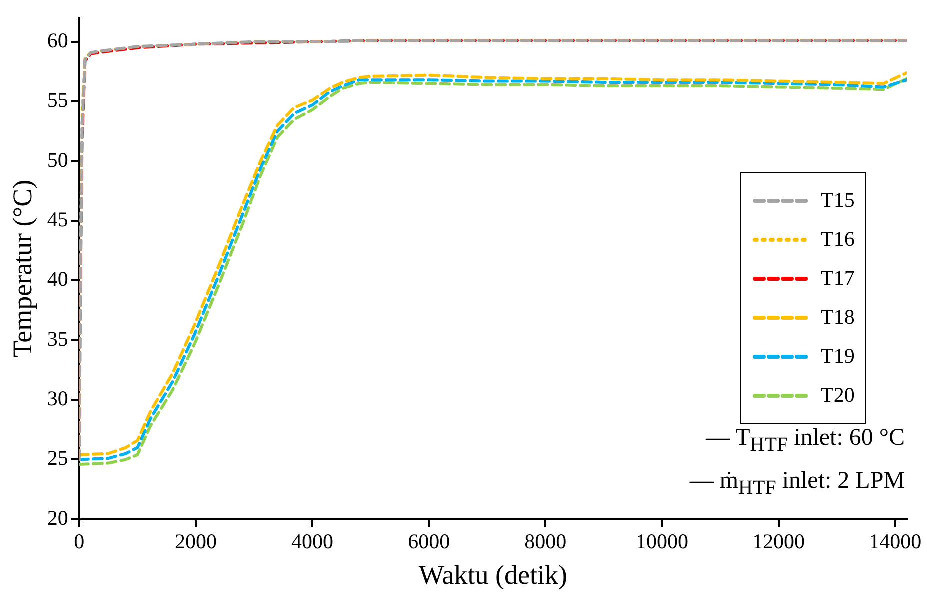 This screenshot has width=927, height=599. What do you see at coordinates (57, 160) in the screenshot?
I see `y-tick-label: 50` at bounding box center [57, 160].